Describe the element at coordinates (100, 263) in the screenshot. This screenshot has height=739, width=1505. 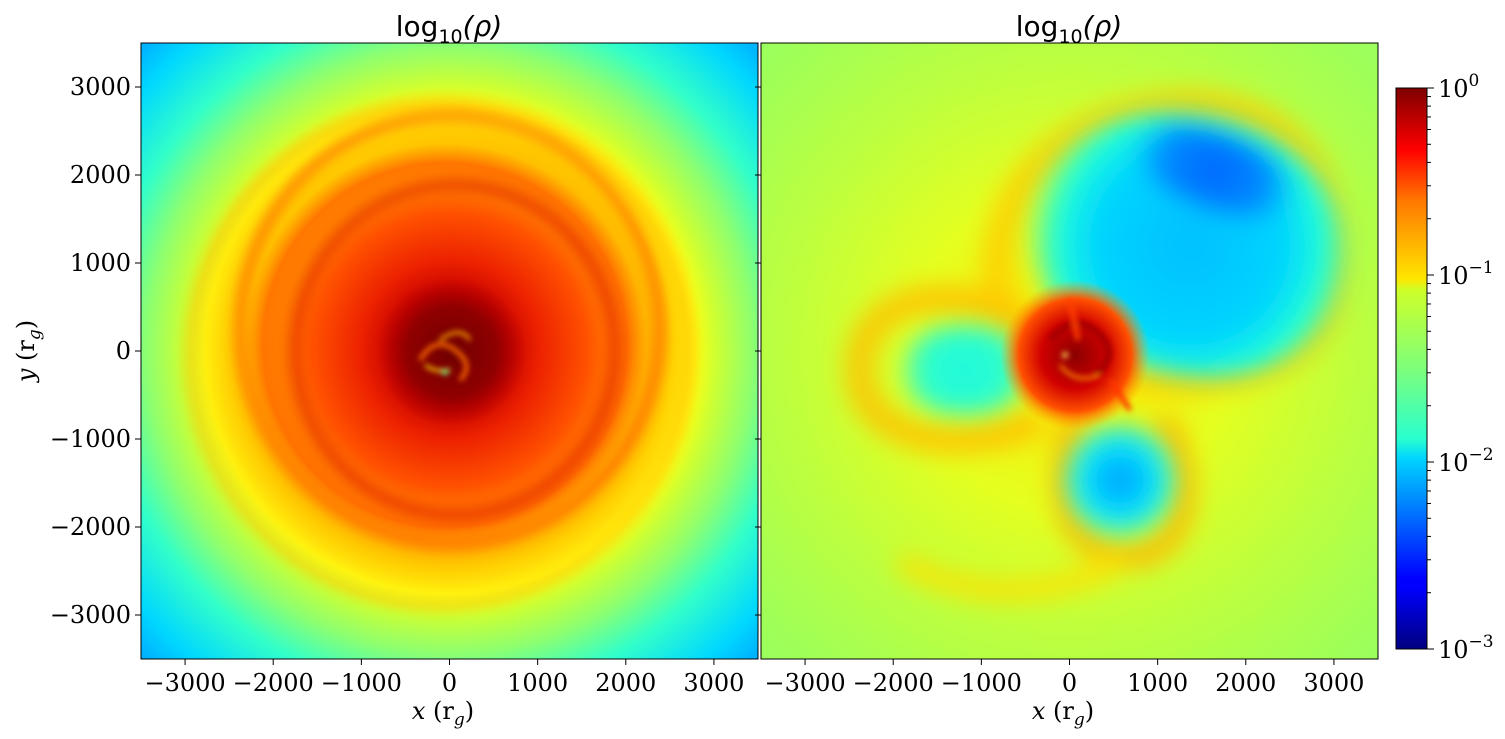
I see `y-tick-label: 1000` at that location.